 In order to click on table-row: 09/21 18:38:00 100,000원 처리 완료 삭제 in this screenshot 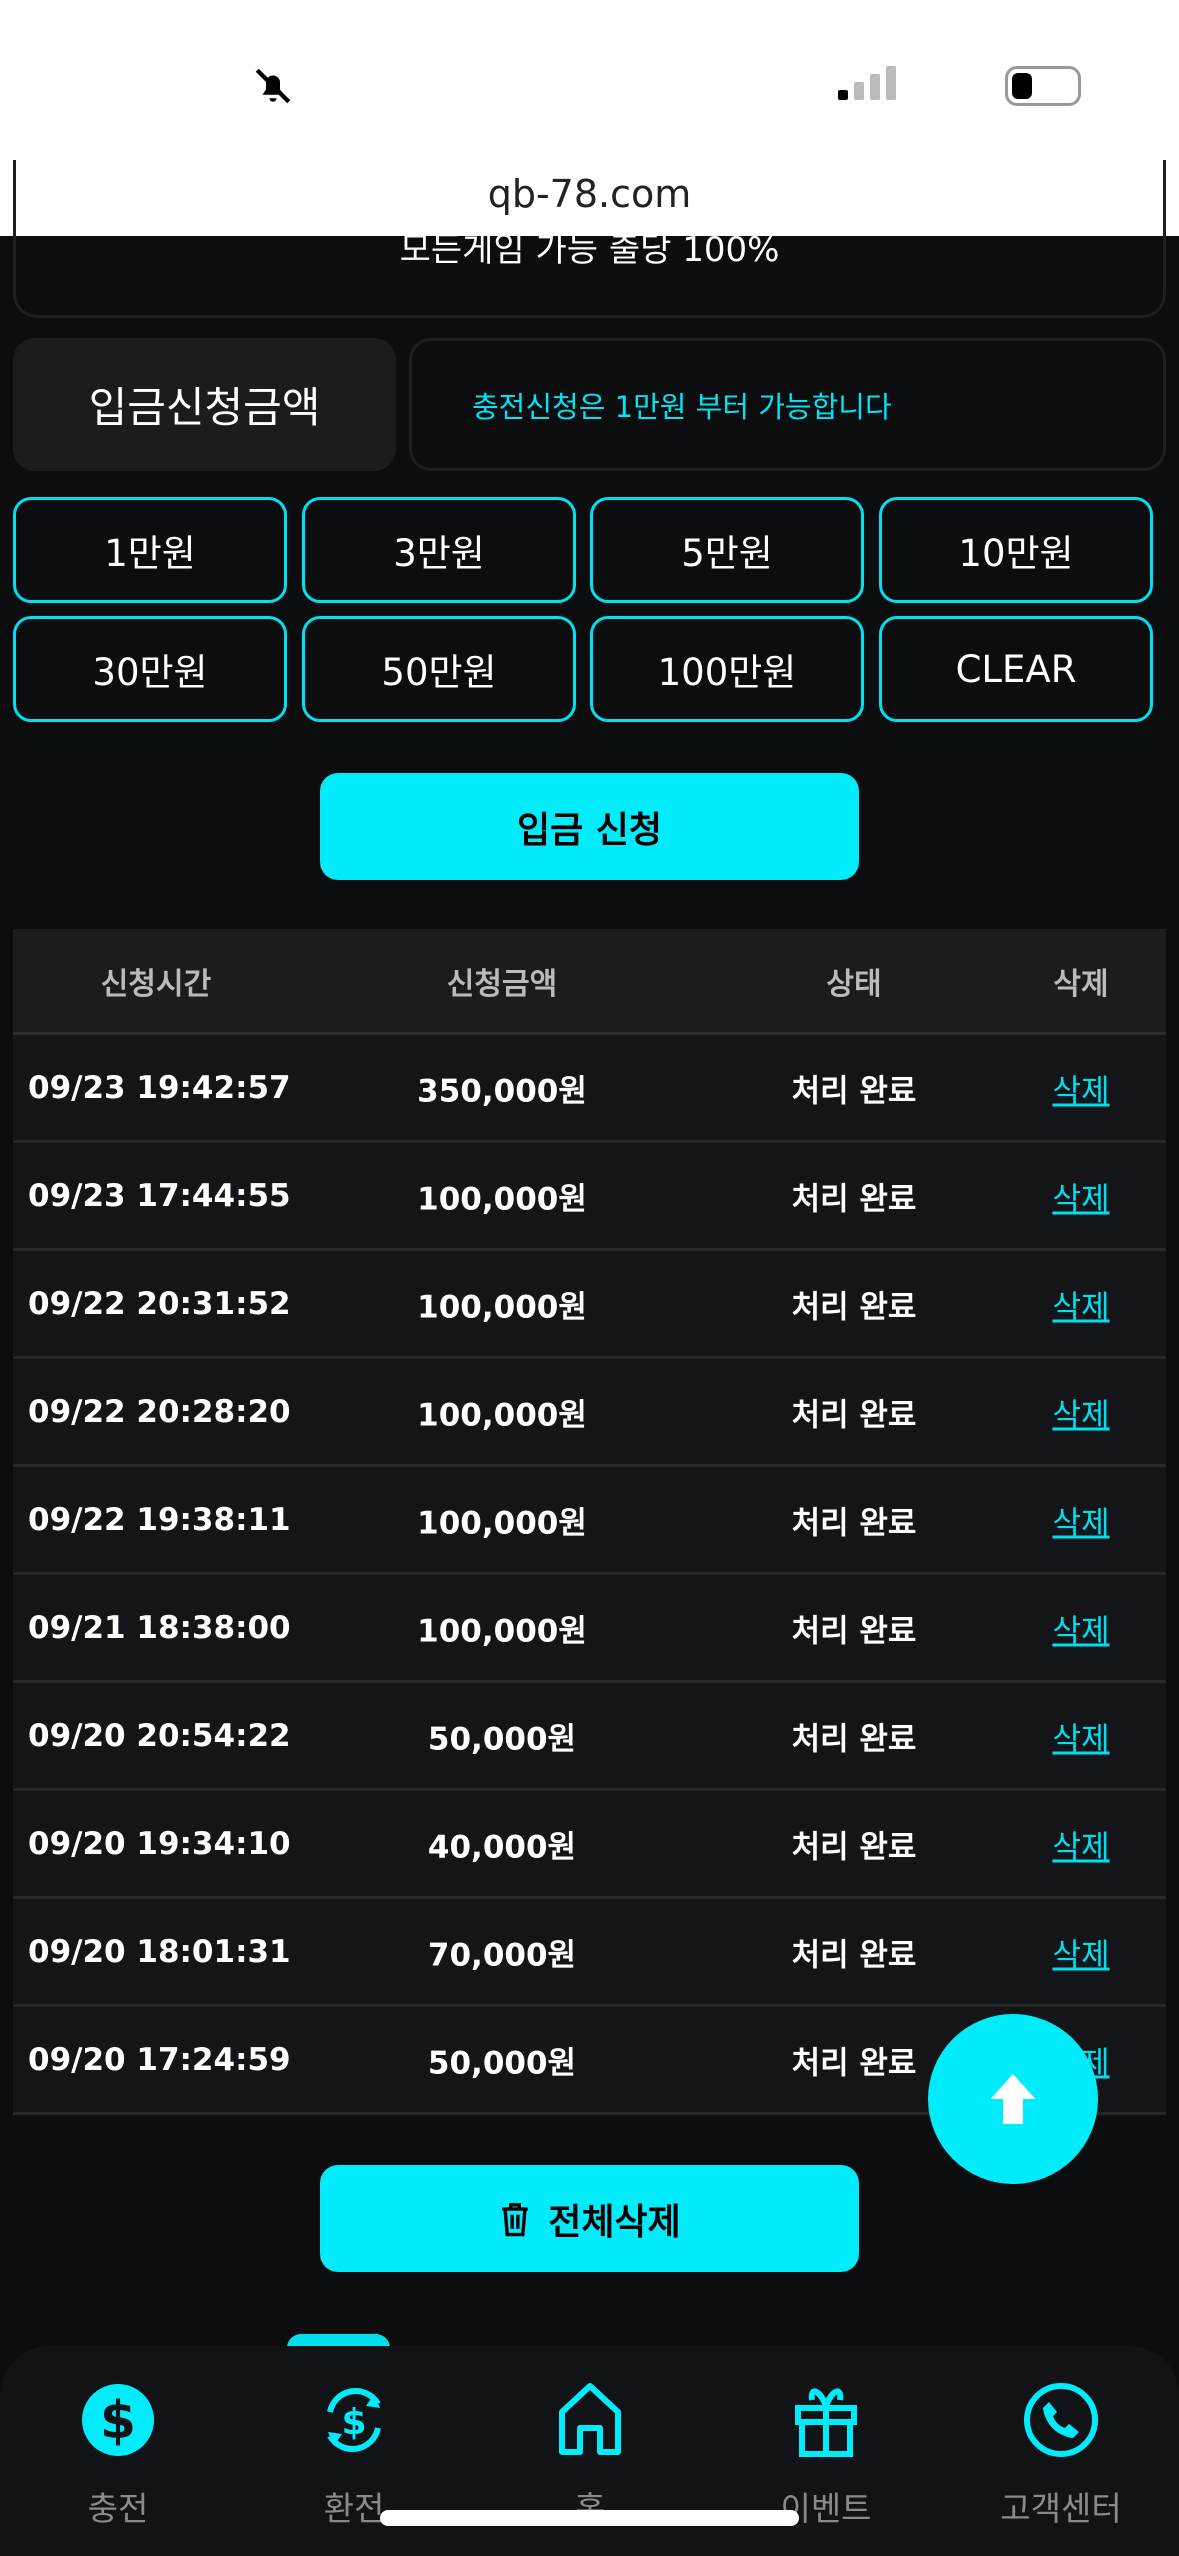, I will do `click(589, 1629)`.